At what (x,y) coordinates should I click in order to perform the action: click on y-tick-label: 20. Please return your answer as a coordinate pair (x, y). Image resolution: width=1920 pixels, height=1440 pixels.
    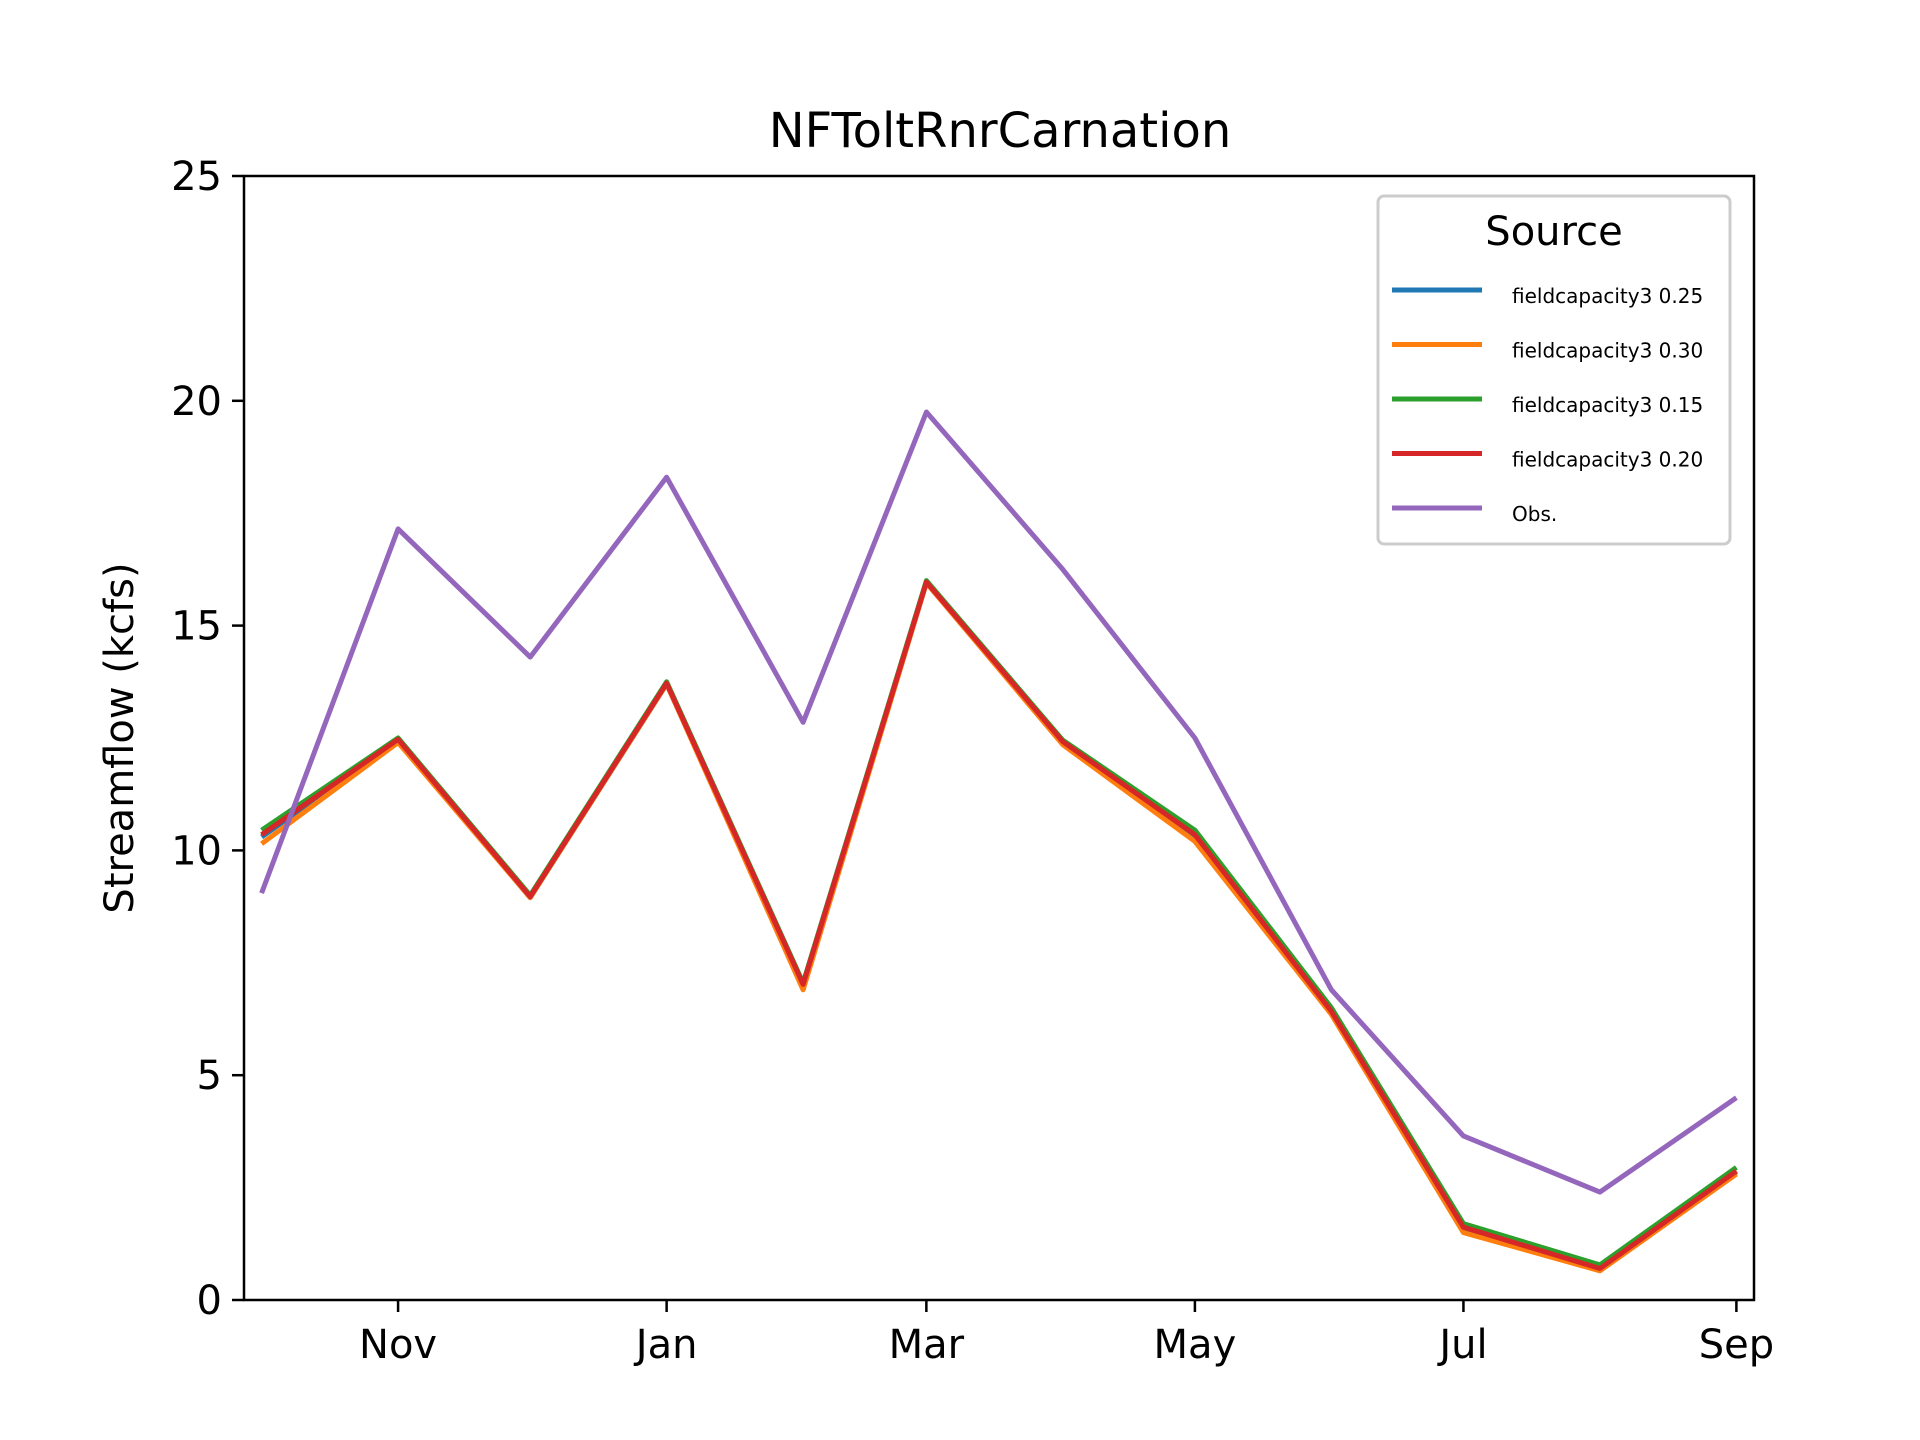
    Looking at the image, I should click on (196, 402).